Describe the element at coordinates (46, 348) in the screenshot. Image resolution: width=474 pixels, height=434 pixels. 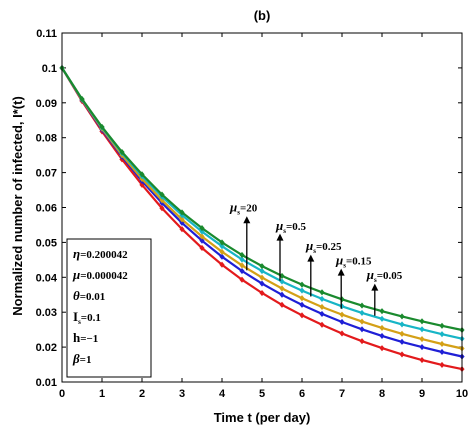
I see `y-tick-label: 0.02` at that location.